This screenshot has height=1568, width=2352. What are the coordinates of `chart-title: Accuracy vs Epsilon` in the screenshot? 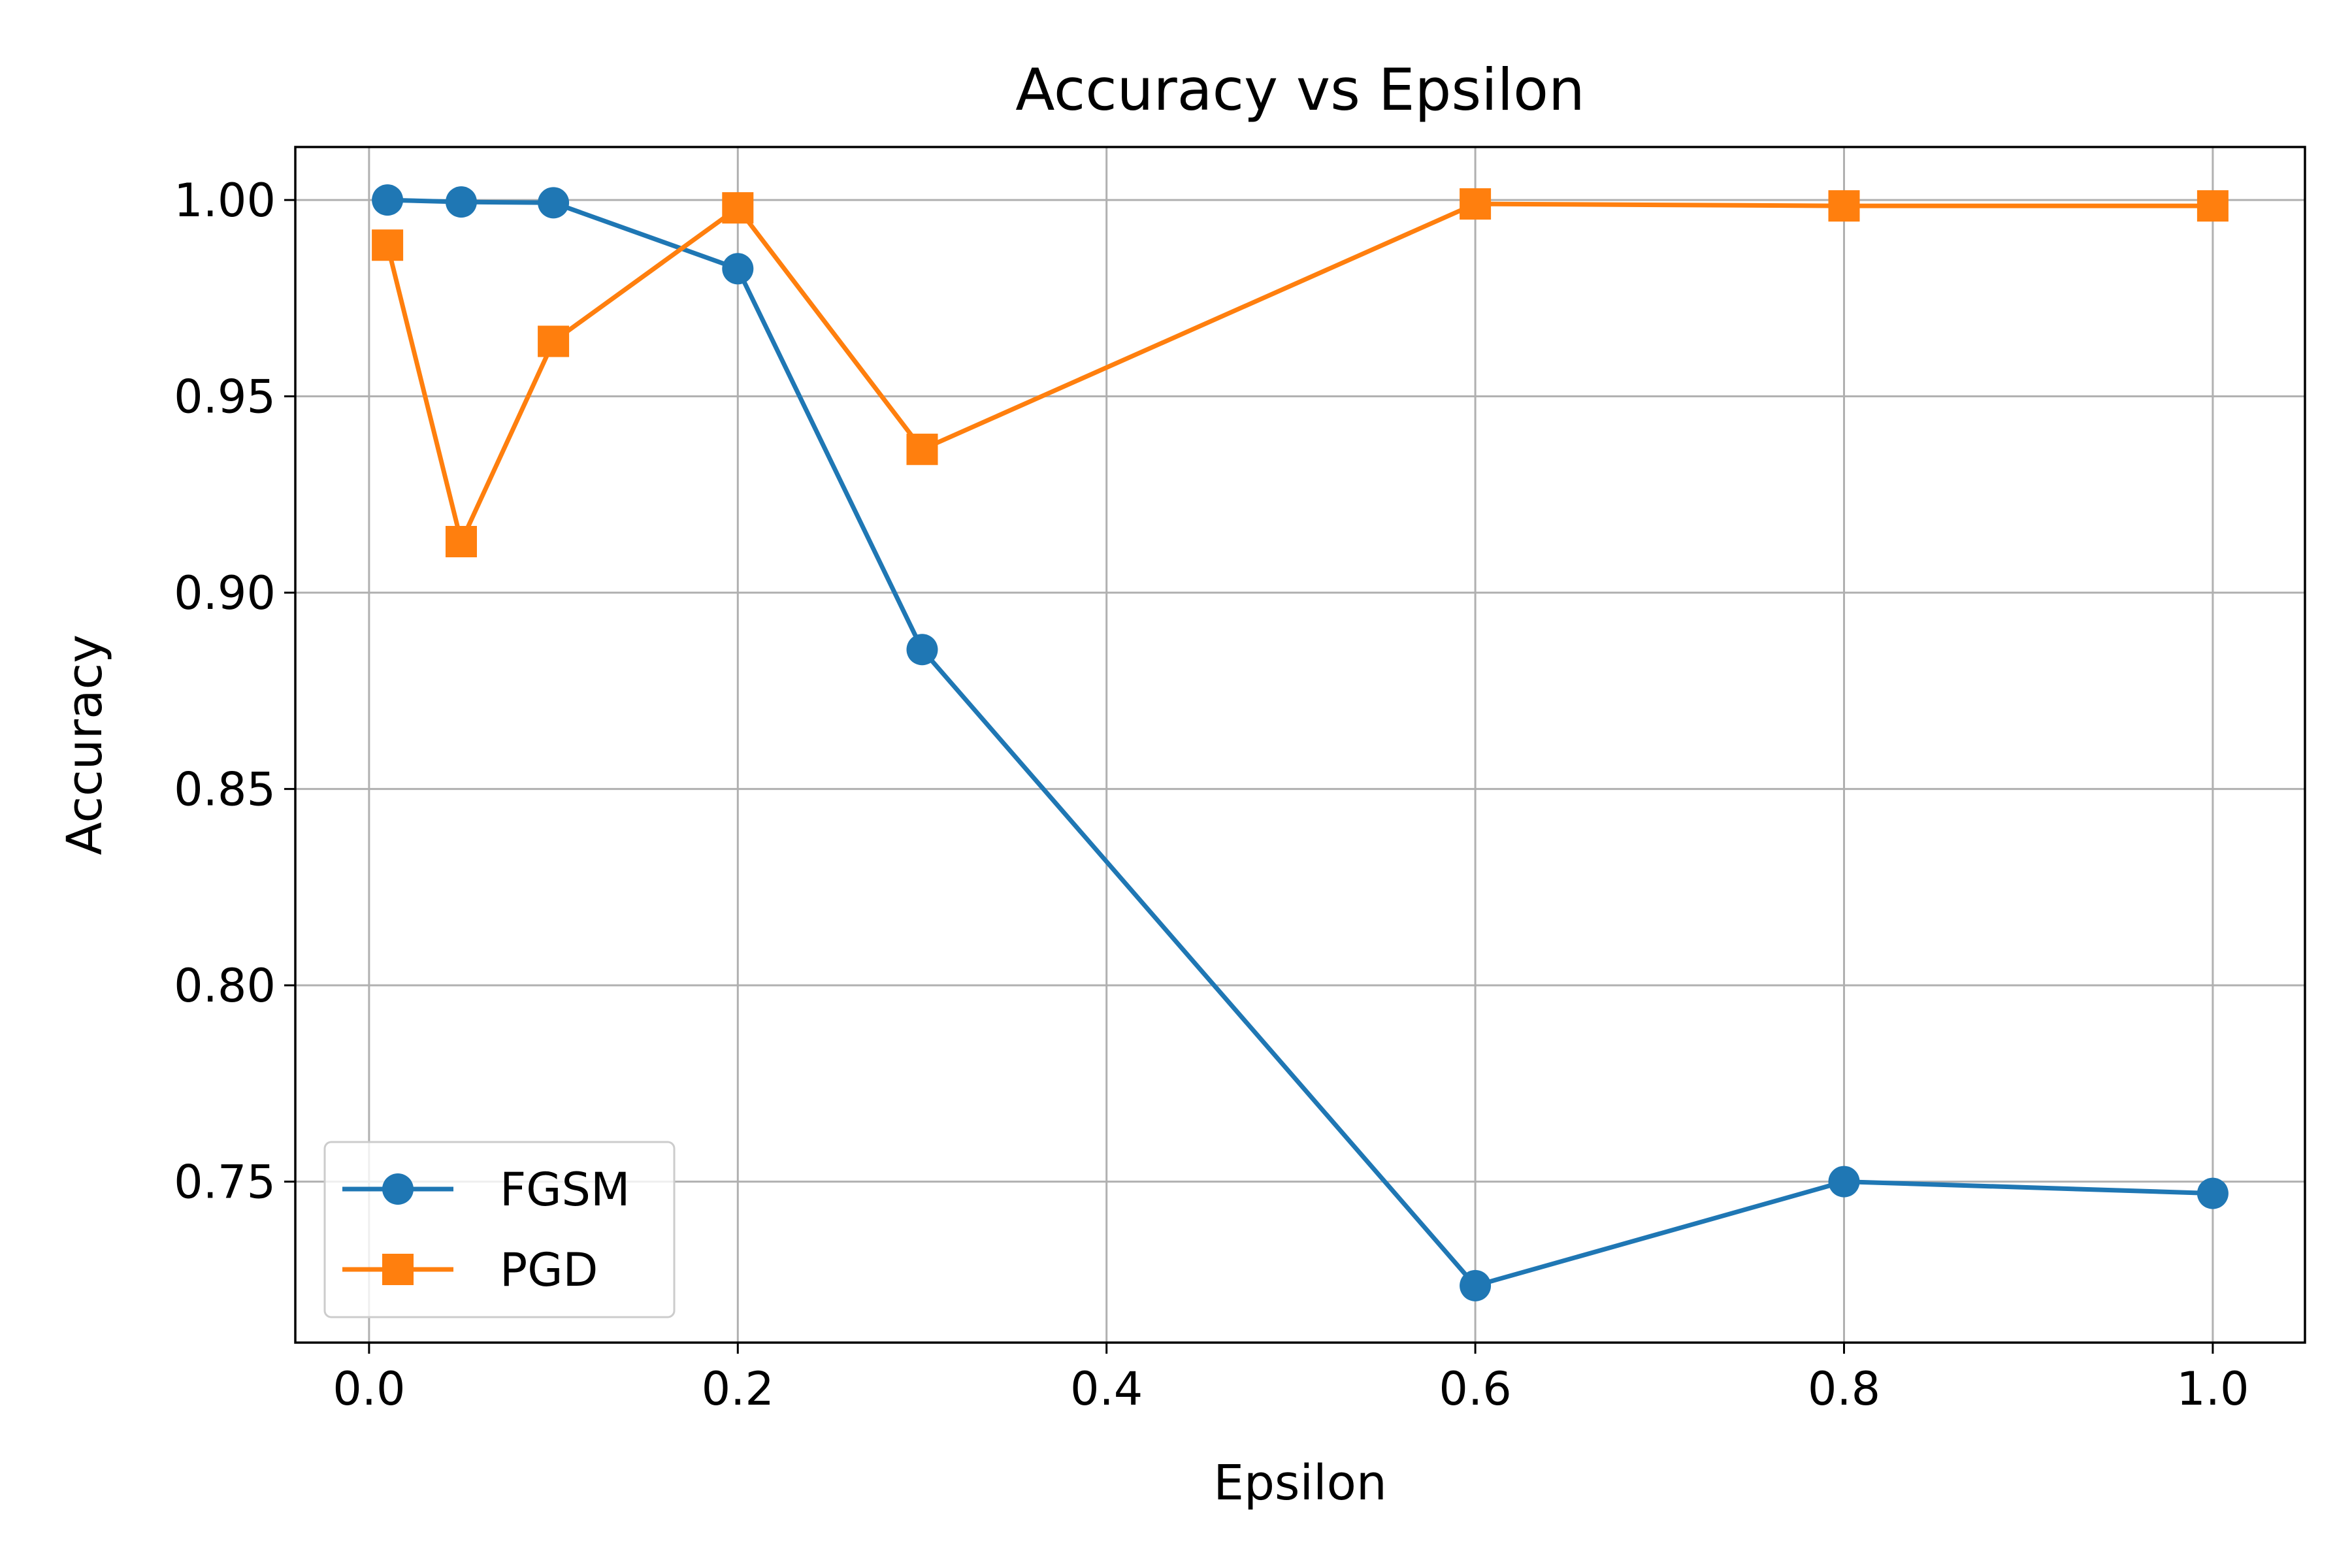 It's located at (1299, 89).